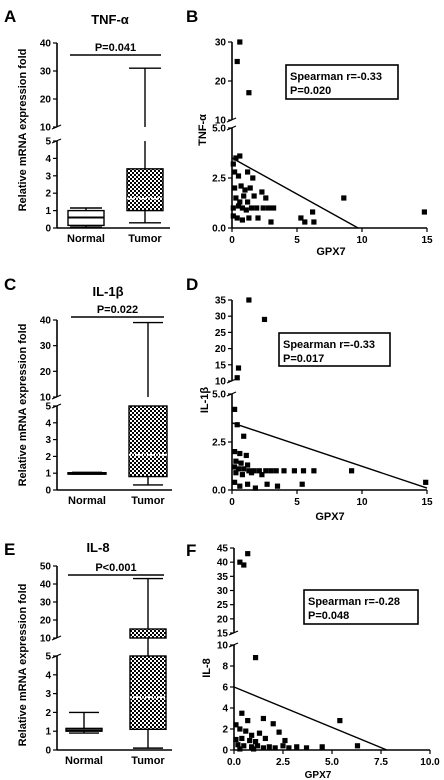 Image resolution: width=444 pixels, height=780 pixels. I want to click on y-axis-label: Relative mRNA expression fold, so click(23, 665).